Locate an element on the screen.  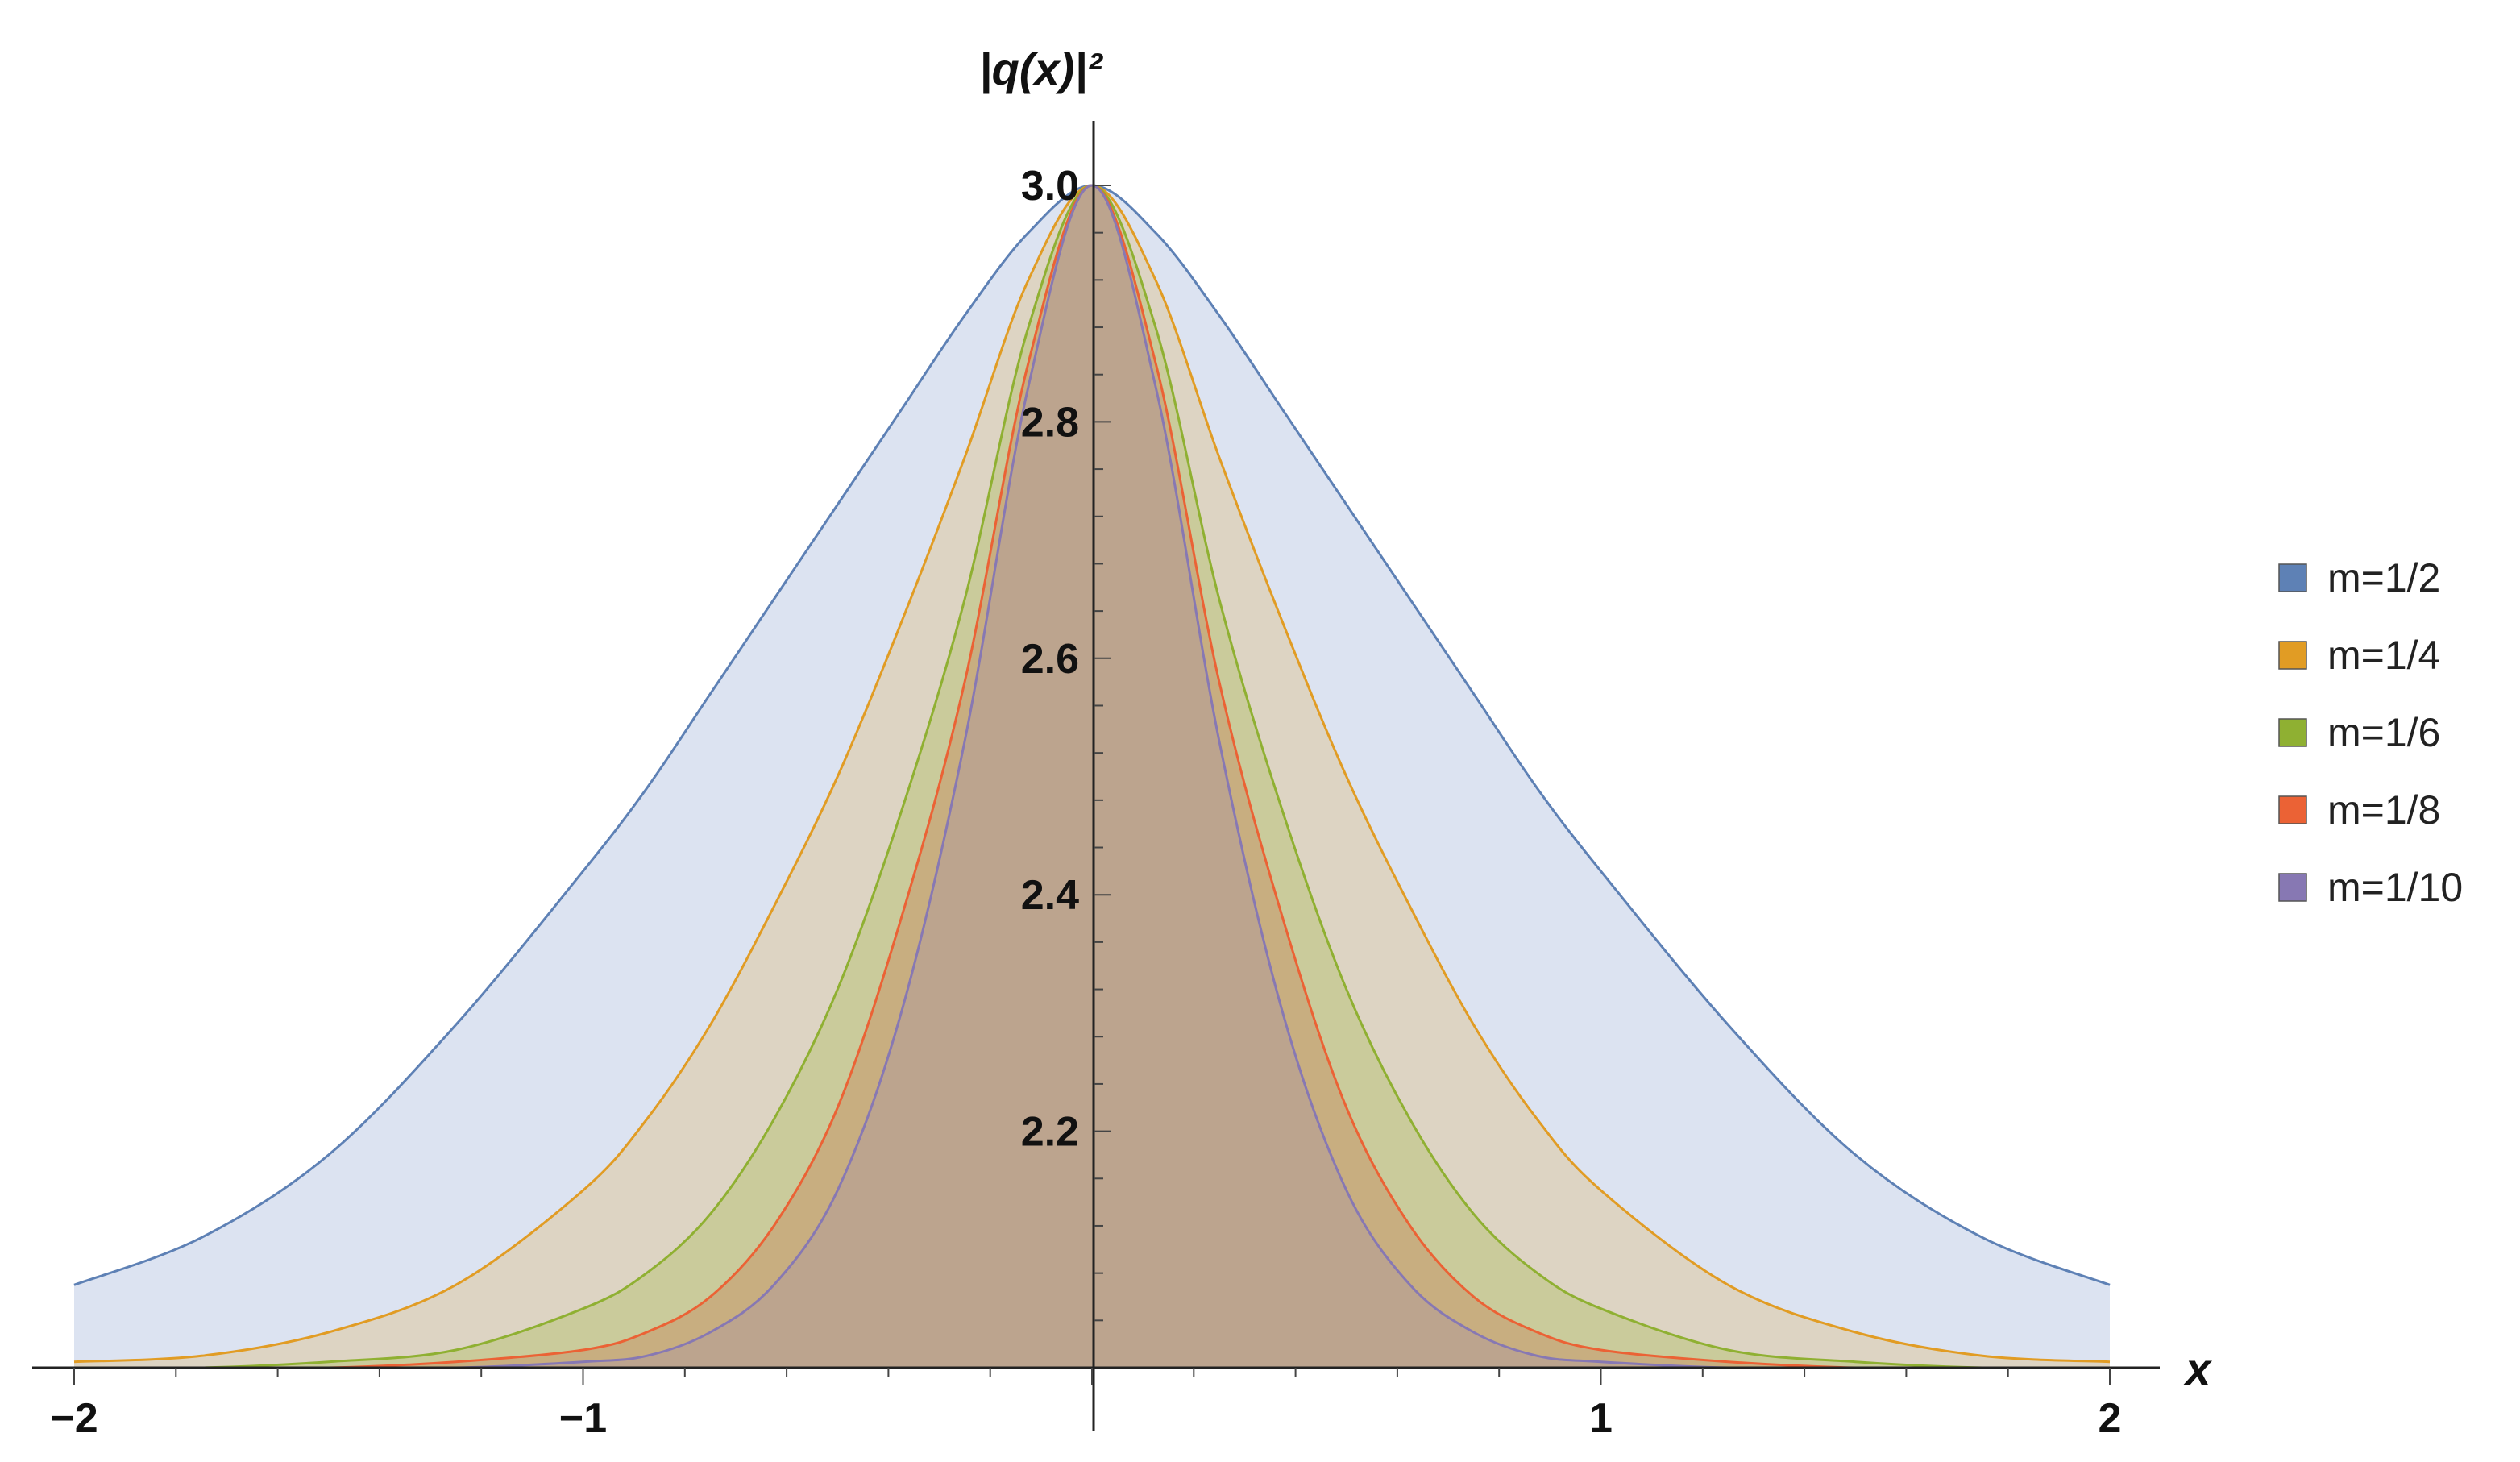
y-tick-label: 2.2 is located at coordinates (1050, 1132).